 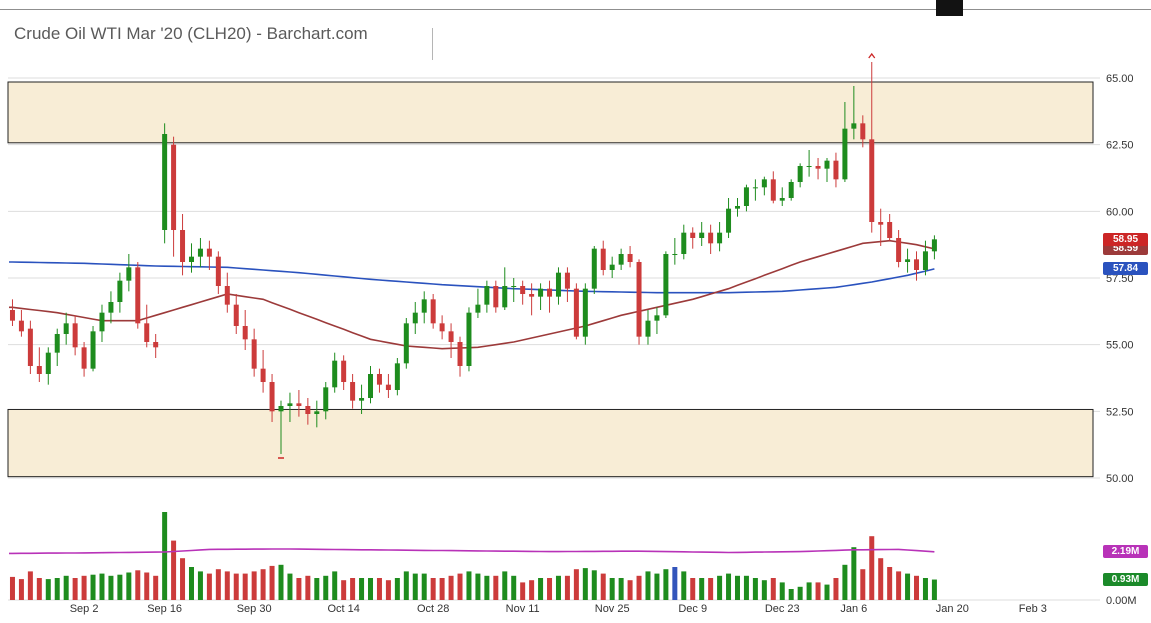 I want to click on date-axis-label: Oct 14, so click(x=343, y=609).